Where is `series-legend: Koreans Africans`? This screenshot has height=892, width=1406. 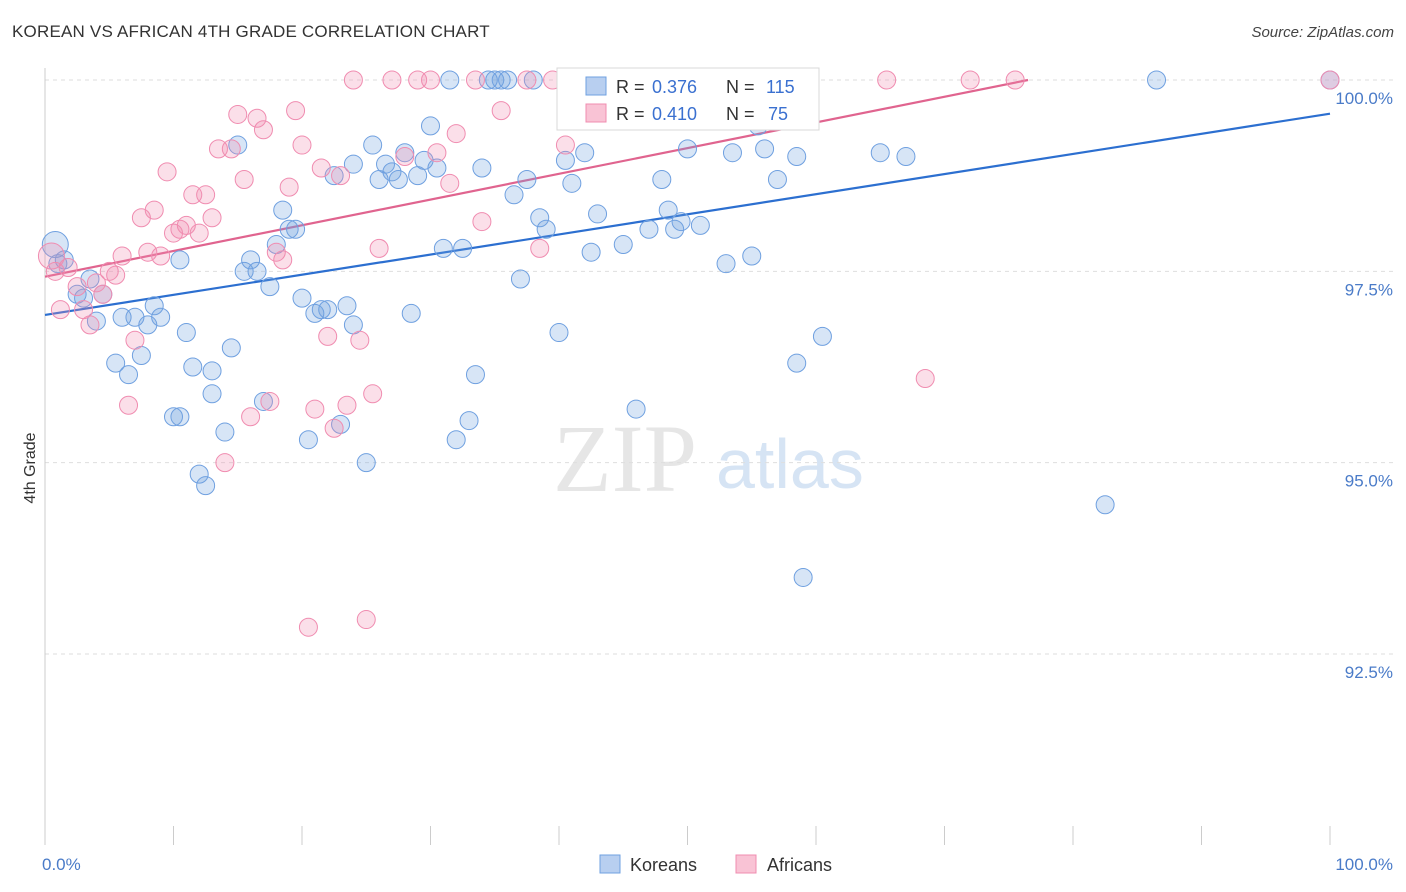
series-legend: Koreans Africans is located at coordinates (715, 864).